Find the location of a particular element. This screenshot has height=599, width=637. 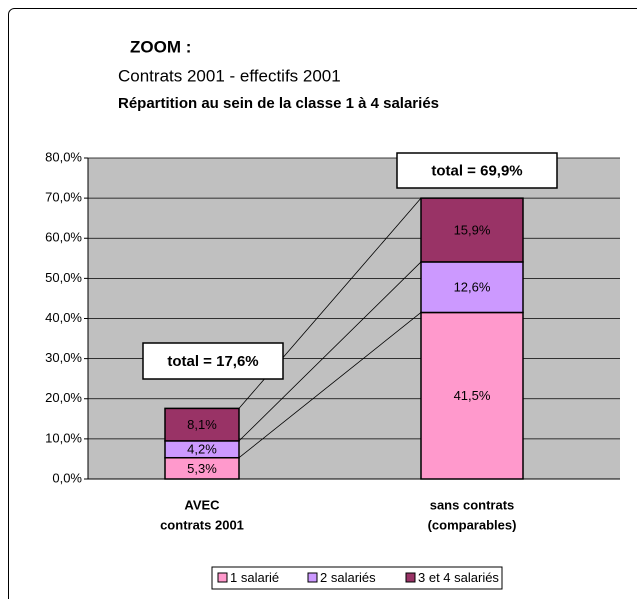

y-tick-label: 70,0% is located at coordinates (63, 197).